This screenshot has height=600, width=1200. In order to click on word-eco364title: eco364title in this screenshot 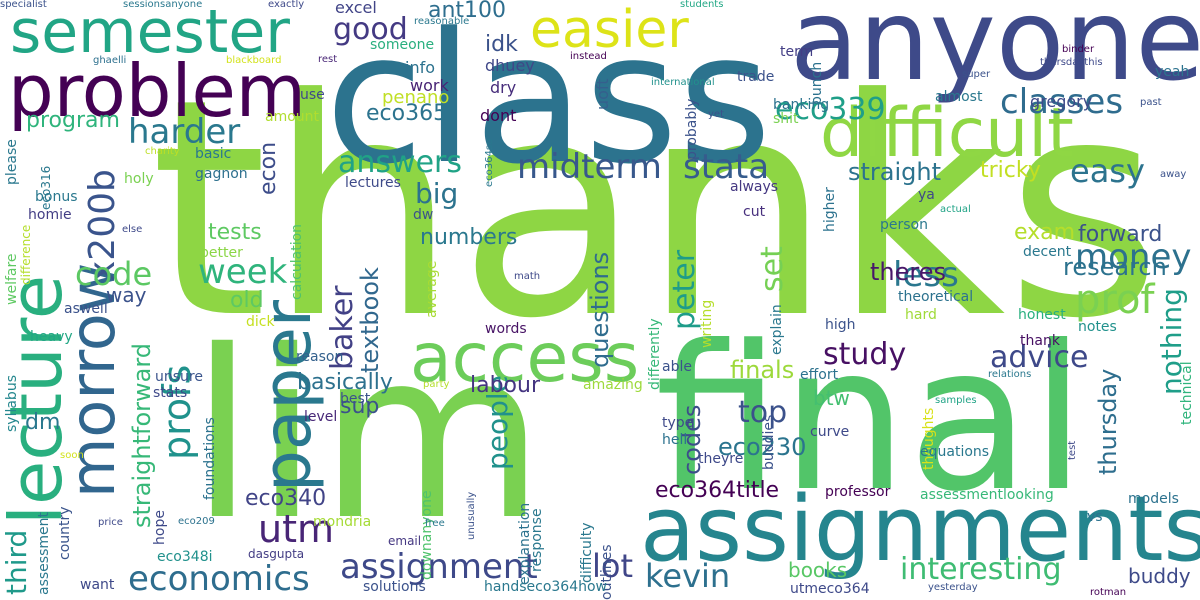, I will do `click(717, 490)`.